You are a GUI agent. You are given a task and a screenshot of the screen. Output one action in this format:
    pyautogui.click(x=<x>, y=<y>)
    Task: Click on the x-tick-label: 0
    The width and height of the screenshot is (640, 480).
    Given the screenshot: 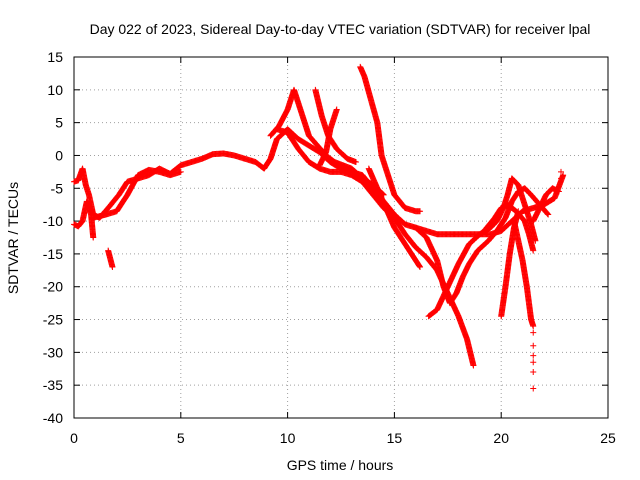 What is the action you would take?
    pyautogui.click(x=74, y=438)
    